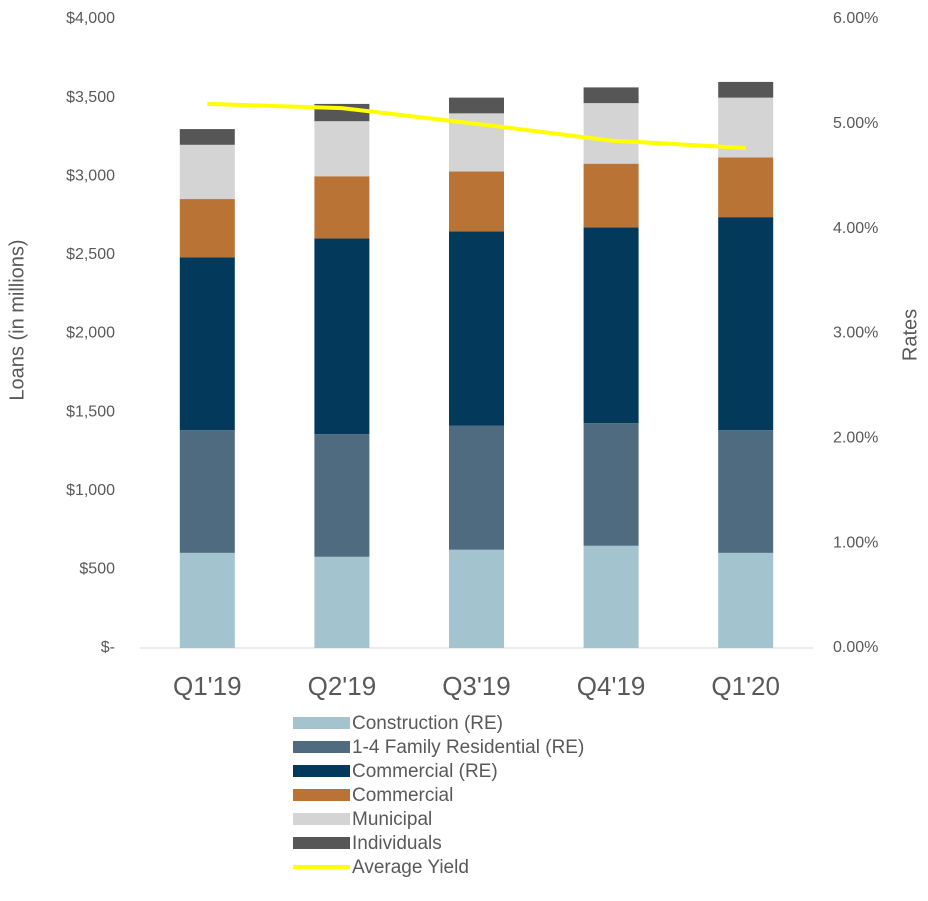 The image size is (928, 901). What do you see at coordinates (108, 647) in the screenshot?
I see `y-tick-label: $-` at bounding box center [108, 647].